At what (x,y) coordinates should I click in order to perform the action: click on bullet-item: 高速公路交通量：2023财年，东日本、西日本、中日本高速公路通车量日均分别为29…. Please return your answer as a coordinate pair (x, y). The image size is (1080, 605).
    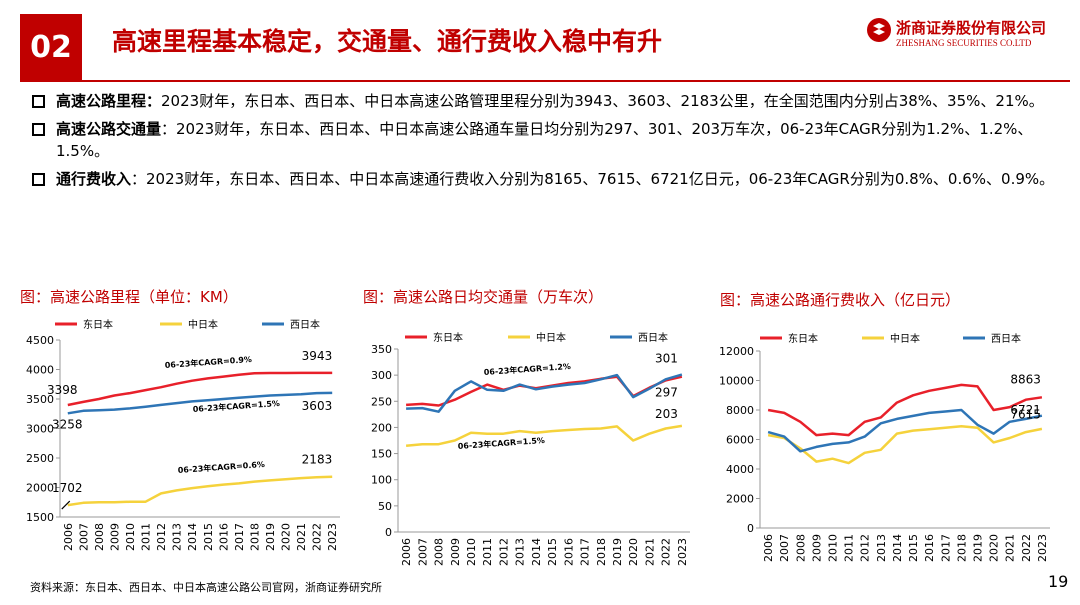
    Looking at the image, I should click on (547, 140).